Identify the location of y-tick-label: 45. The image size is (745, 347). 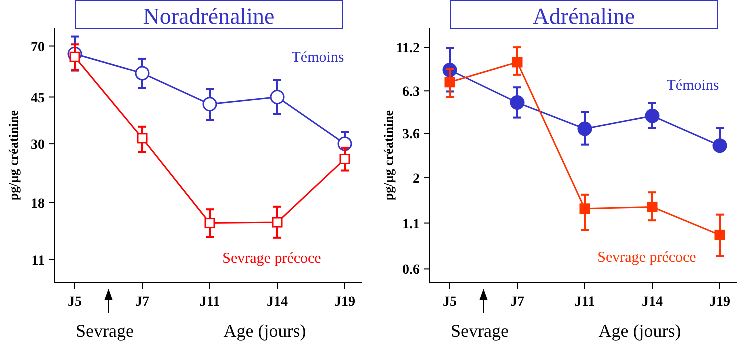
(38, 98).